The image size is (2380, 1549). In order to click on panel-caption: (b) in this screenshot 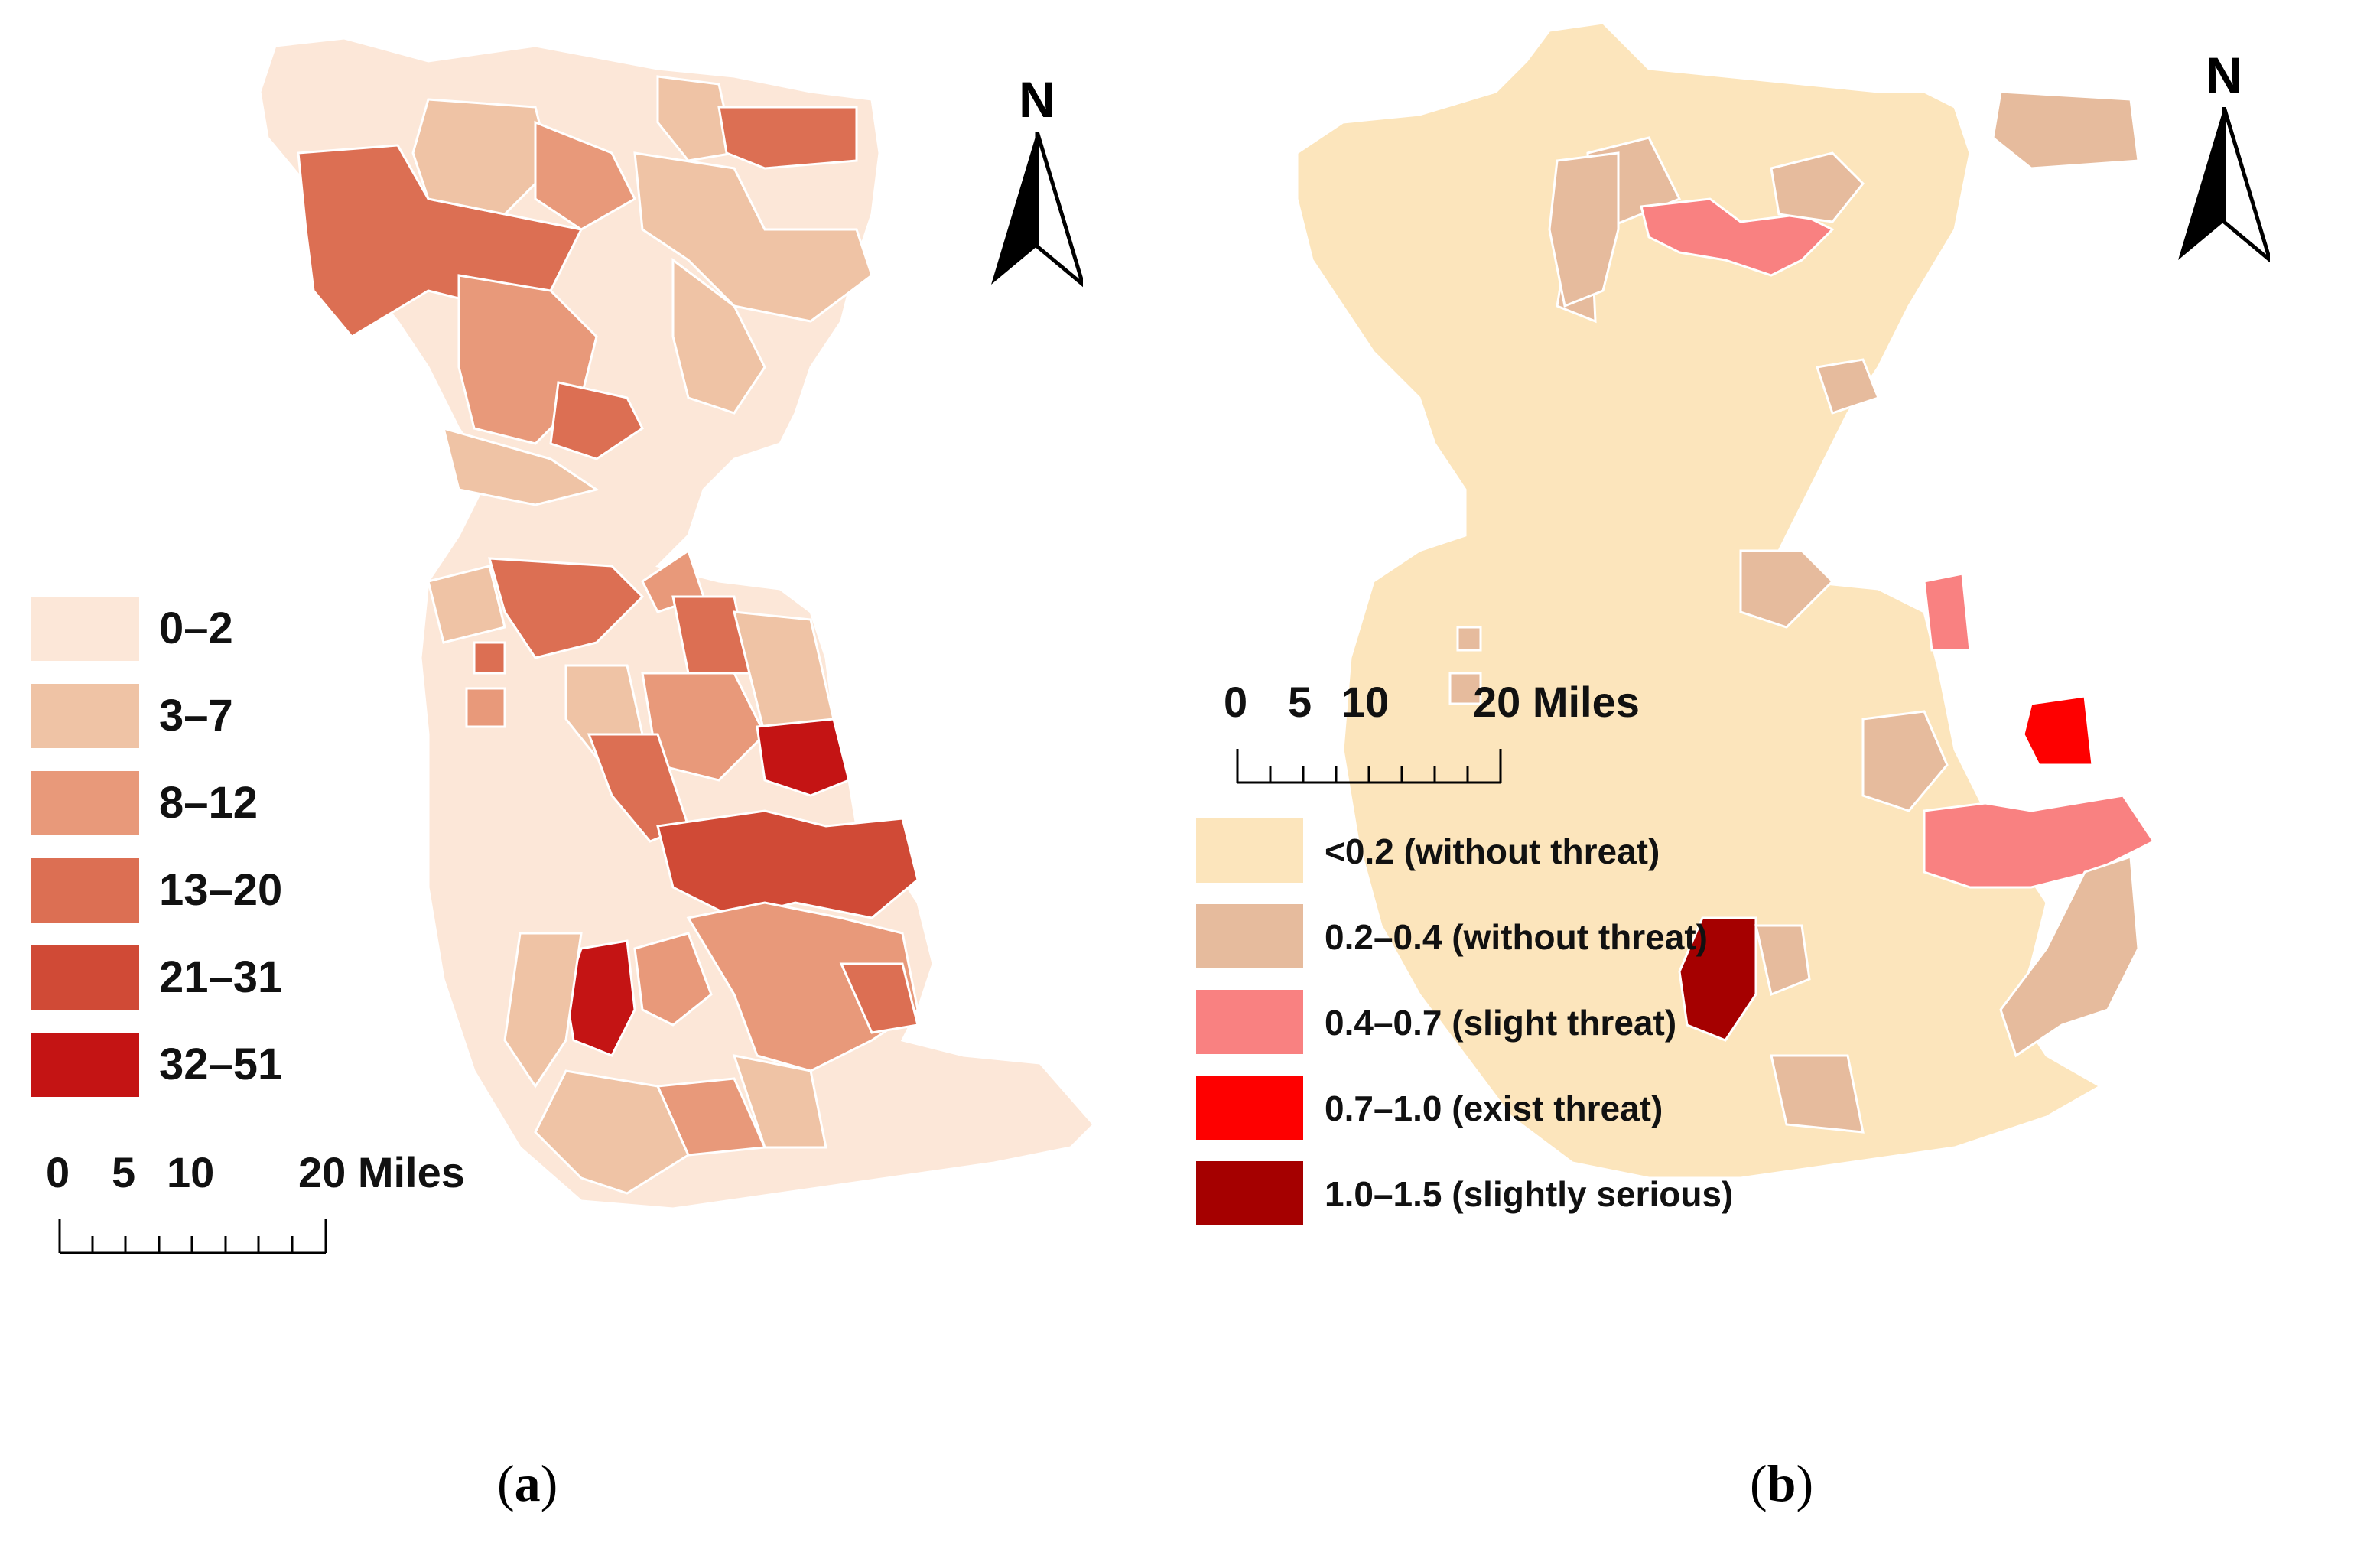, I will do `click(1781, 1483)`.